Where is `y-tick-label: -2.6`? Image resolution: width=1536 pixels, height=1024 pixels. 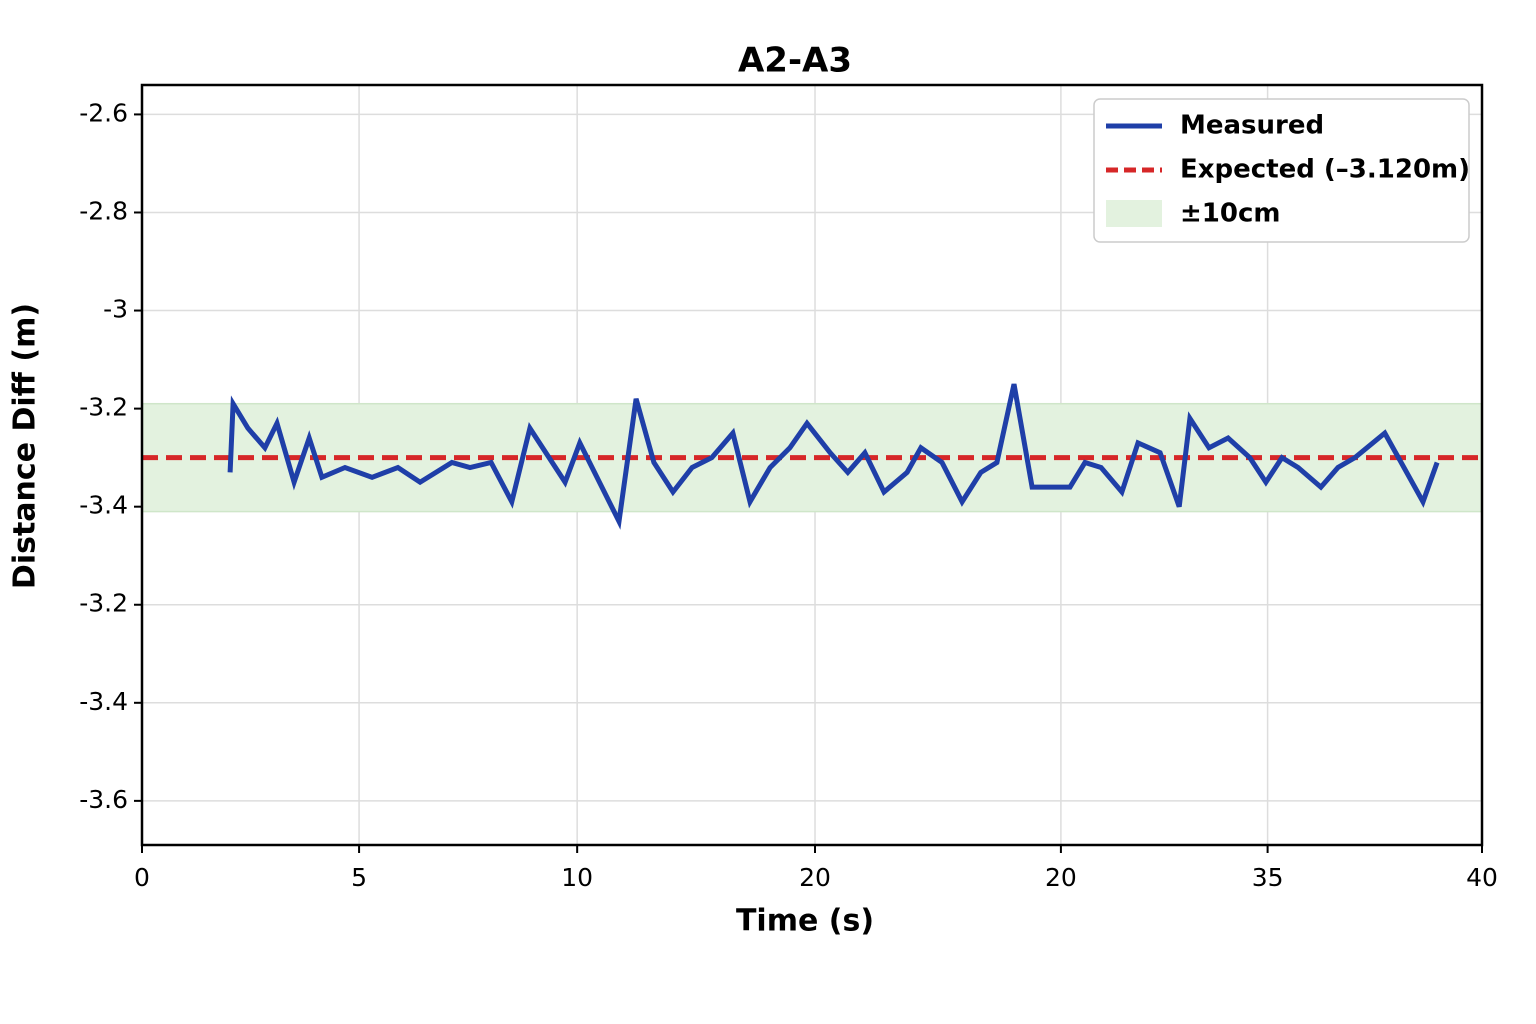
y-tick-label: -2.6 is located at coordinates (103, 112).